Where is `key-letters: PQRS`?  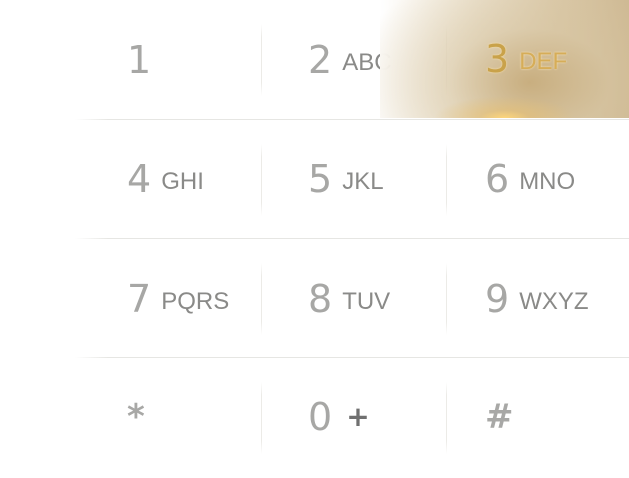
key-letters: PQRS is located at coordinates (195, 301).